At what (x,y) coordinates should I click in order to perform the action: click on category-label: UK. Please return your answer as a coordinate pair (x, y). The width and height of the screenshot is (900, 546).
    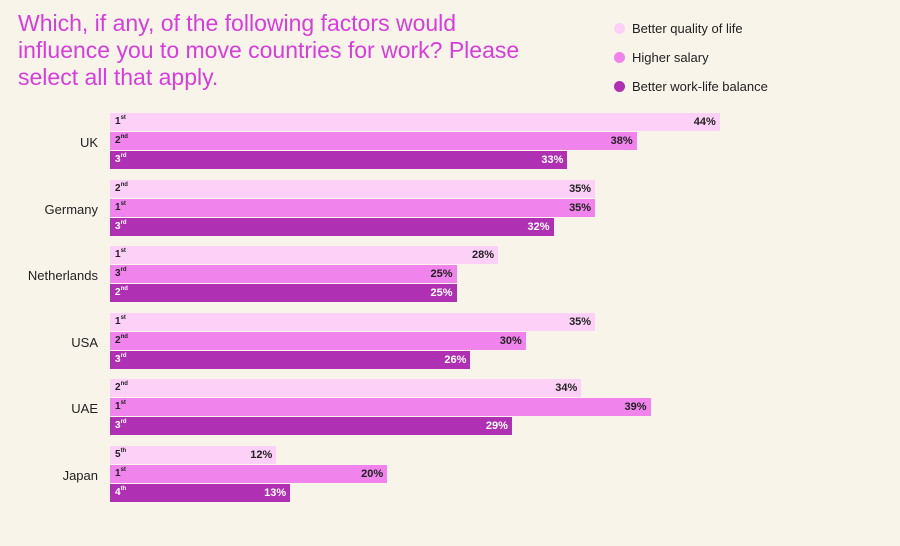
    Looking at the image, I should click on (88, 142).